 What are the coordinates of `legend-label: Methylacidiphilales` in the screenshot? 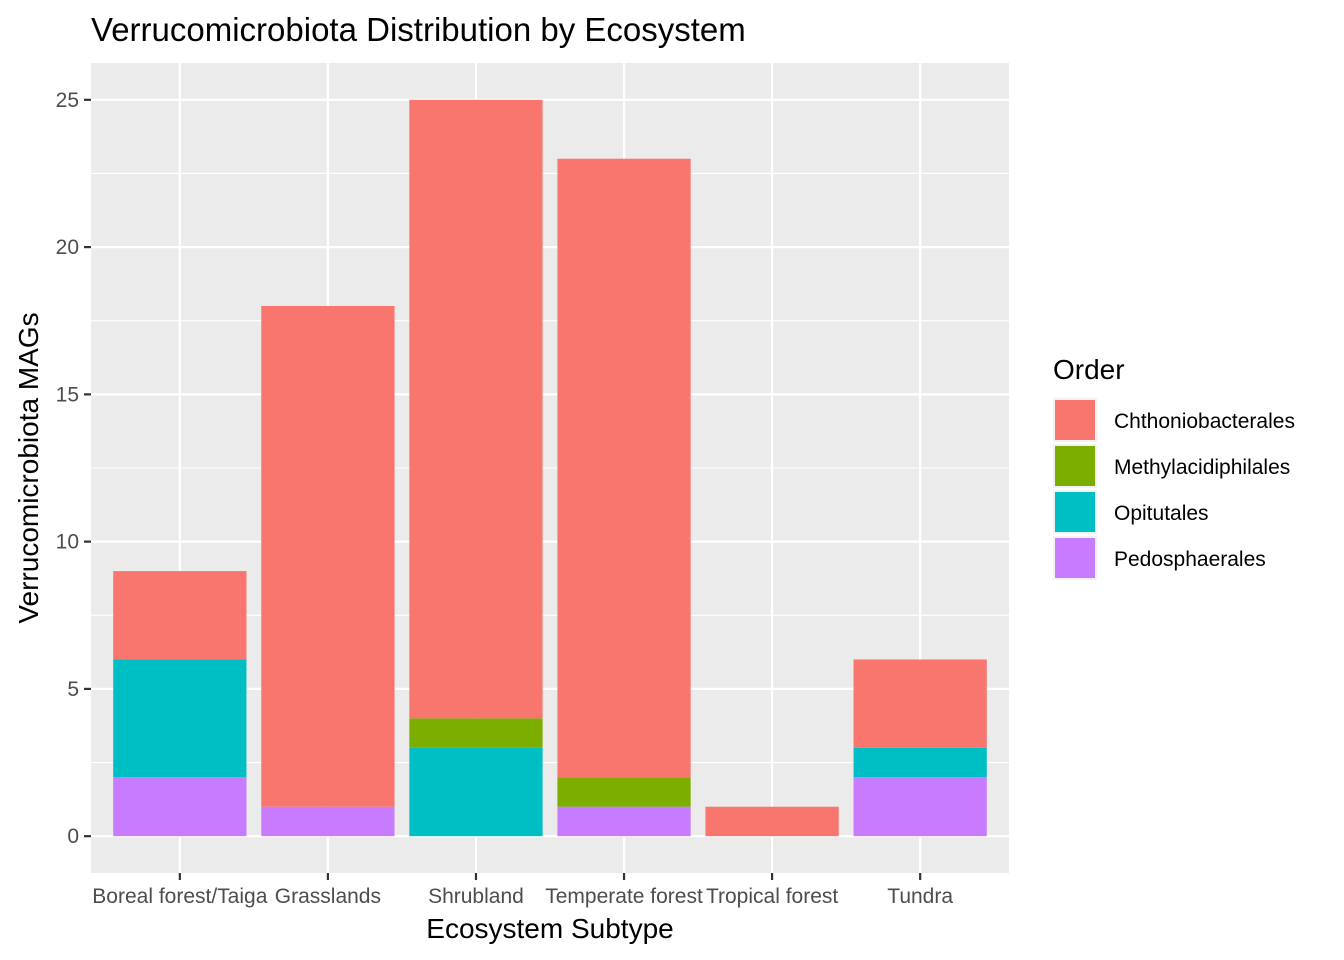 It's located at (1202, 467).